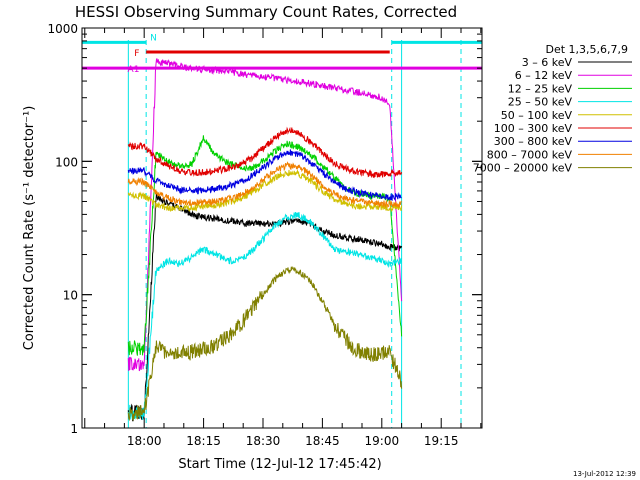  I want to click on legend-label-7000-20000-kev: 7000 – 20000 keV, so click(523, 168).